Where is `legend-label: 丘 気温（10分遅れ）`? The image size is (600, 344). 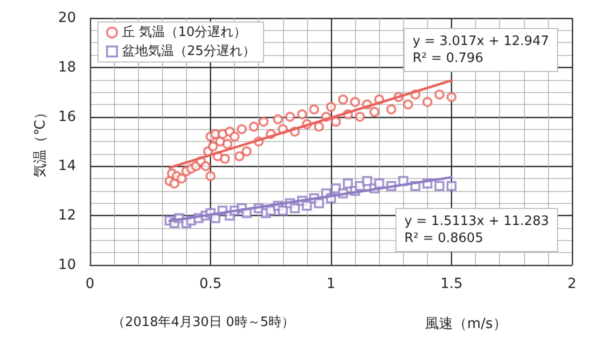
legend-label: 丘 気温（10分遅れ） is located at coordinates (184, 32).